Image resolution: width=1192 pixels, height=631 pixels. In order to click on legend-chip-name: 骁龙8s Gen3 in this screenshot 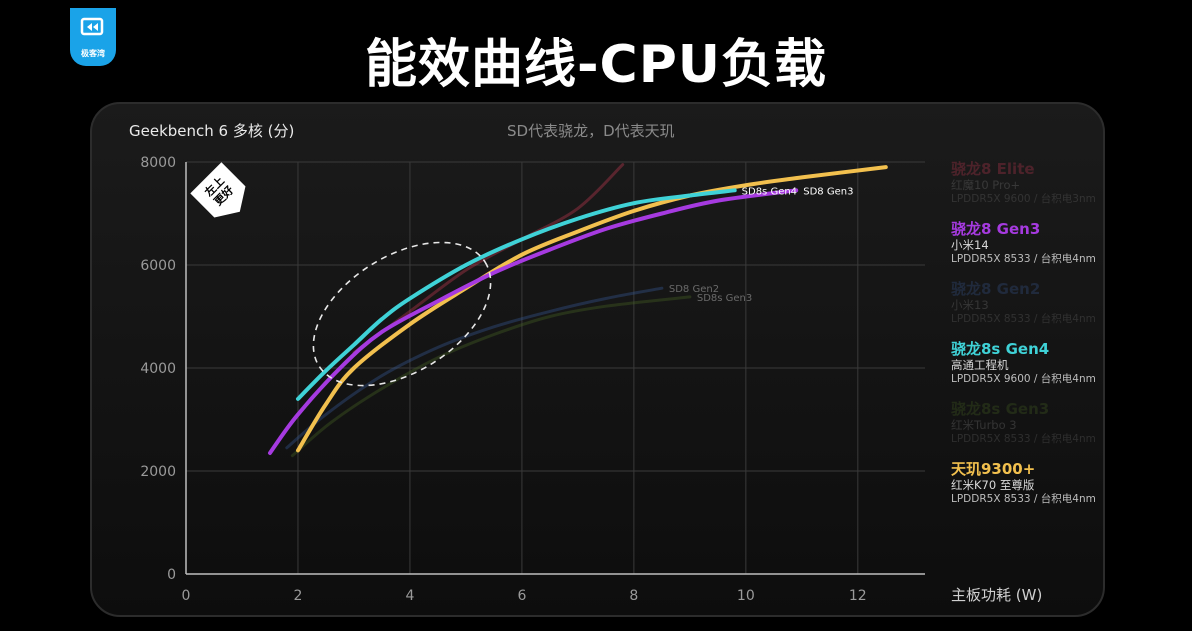, I will do `click(1000, 409)`.